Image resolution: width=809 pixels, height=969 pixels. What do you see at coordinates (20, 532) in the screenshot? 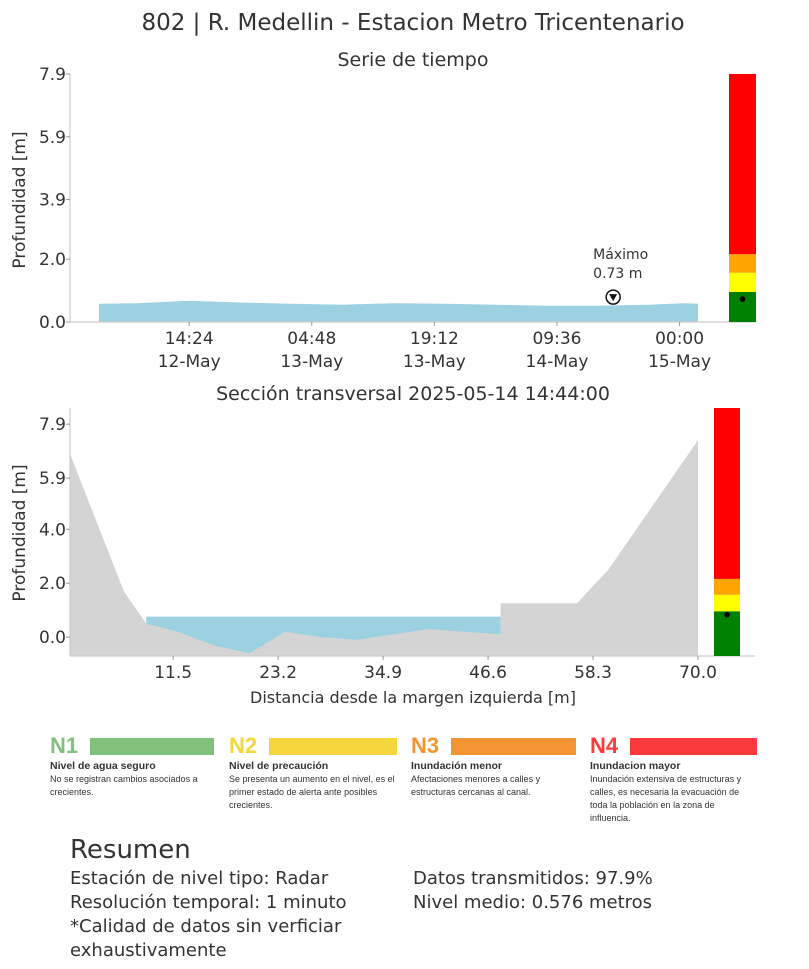
I see `cross-section-ylabel: Profundidad [m]` at bounding box center [20, 532].